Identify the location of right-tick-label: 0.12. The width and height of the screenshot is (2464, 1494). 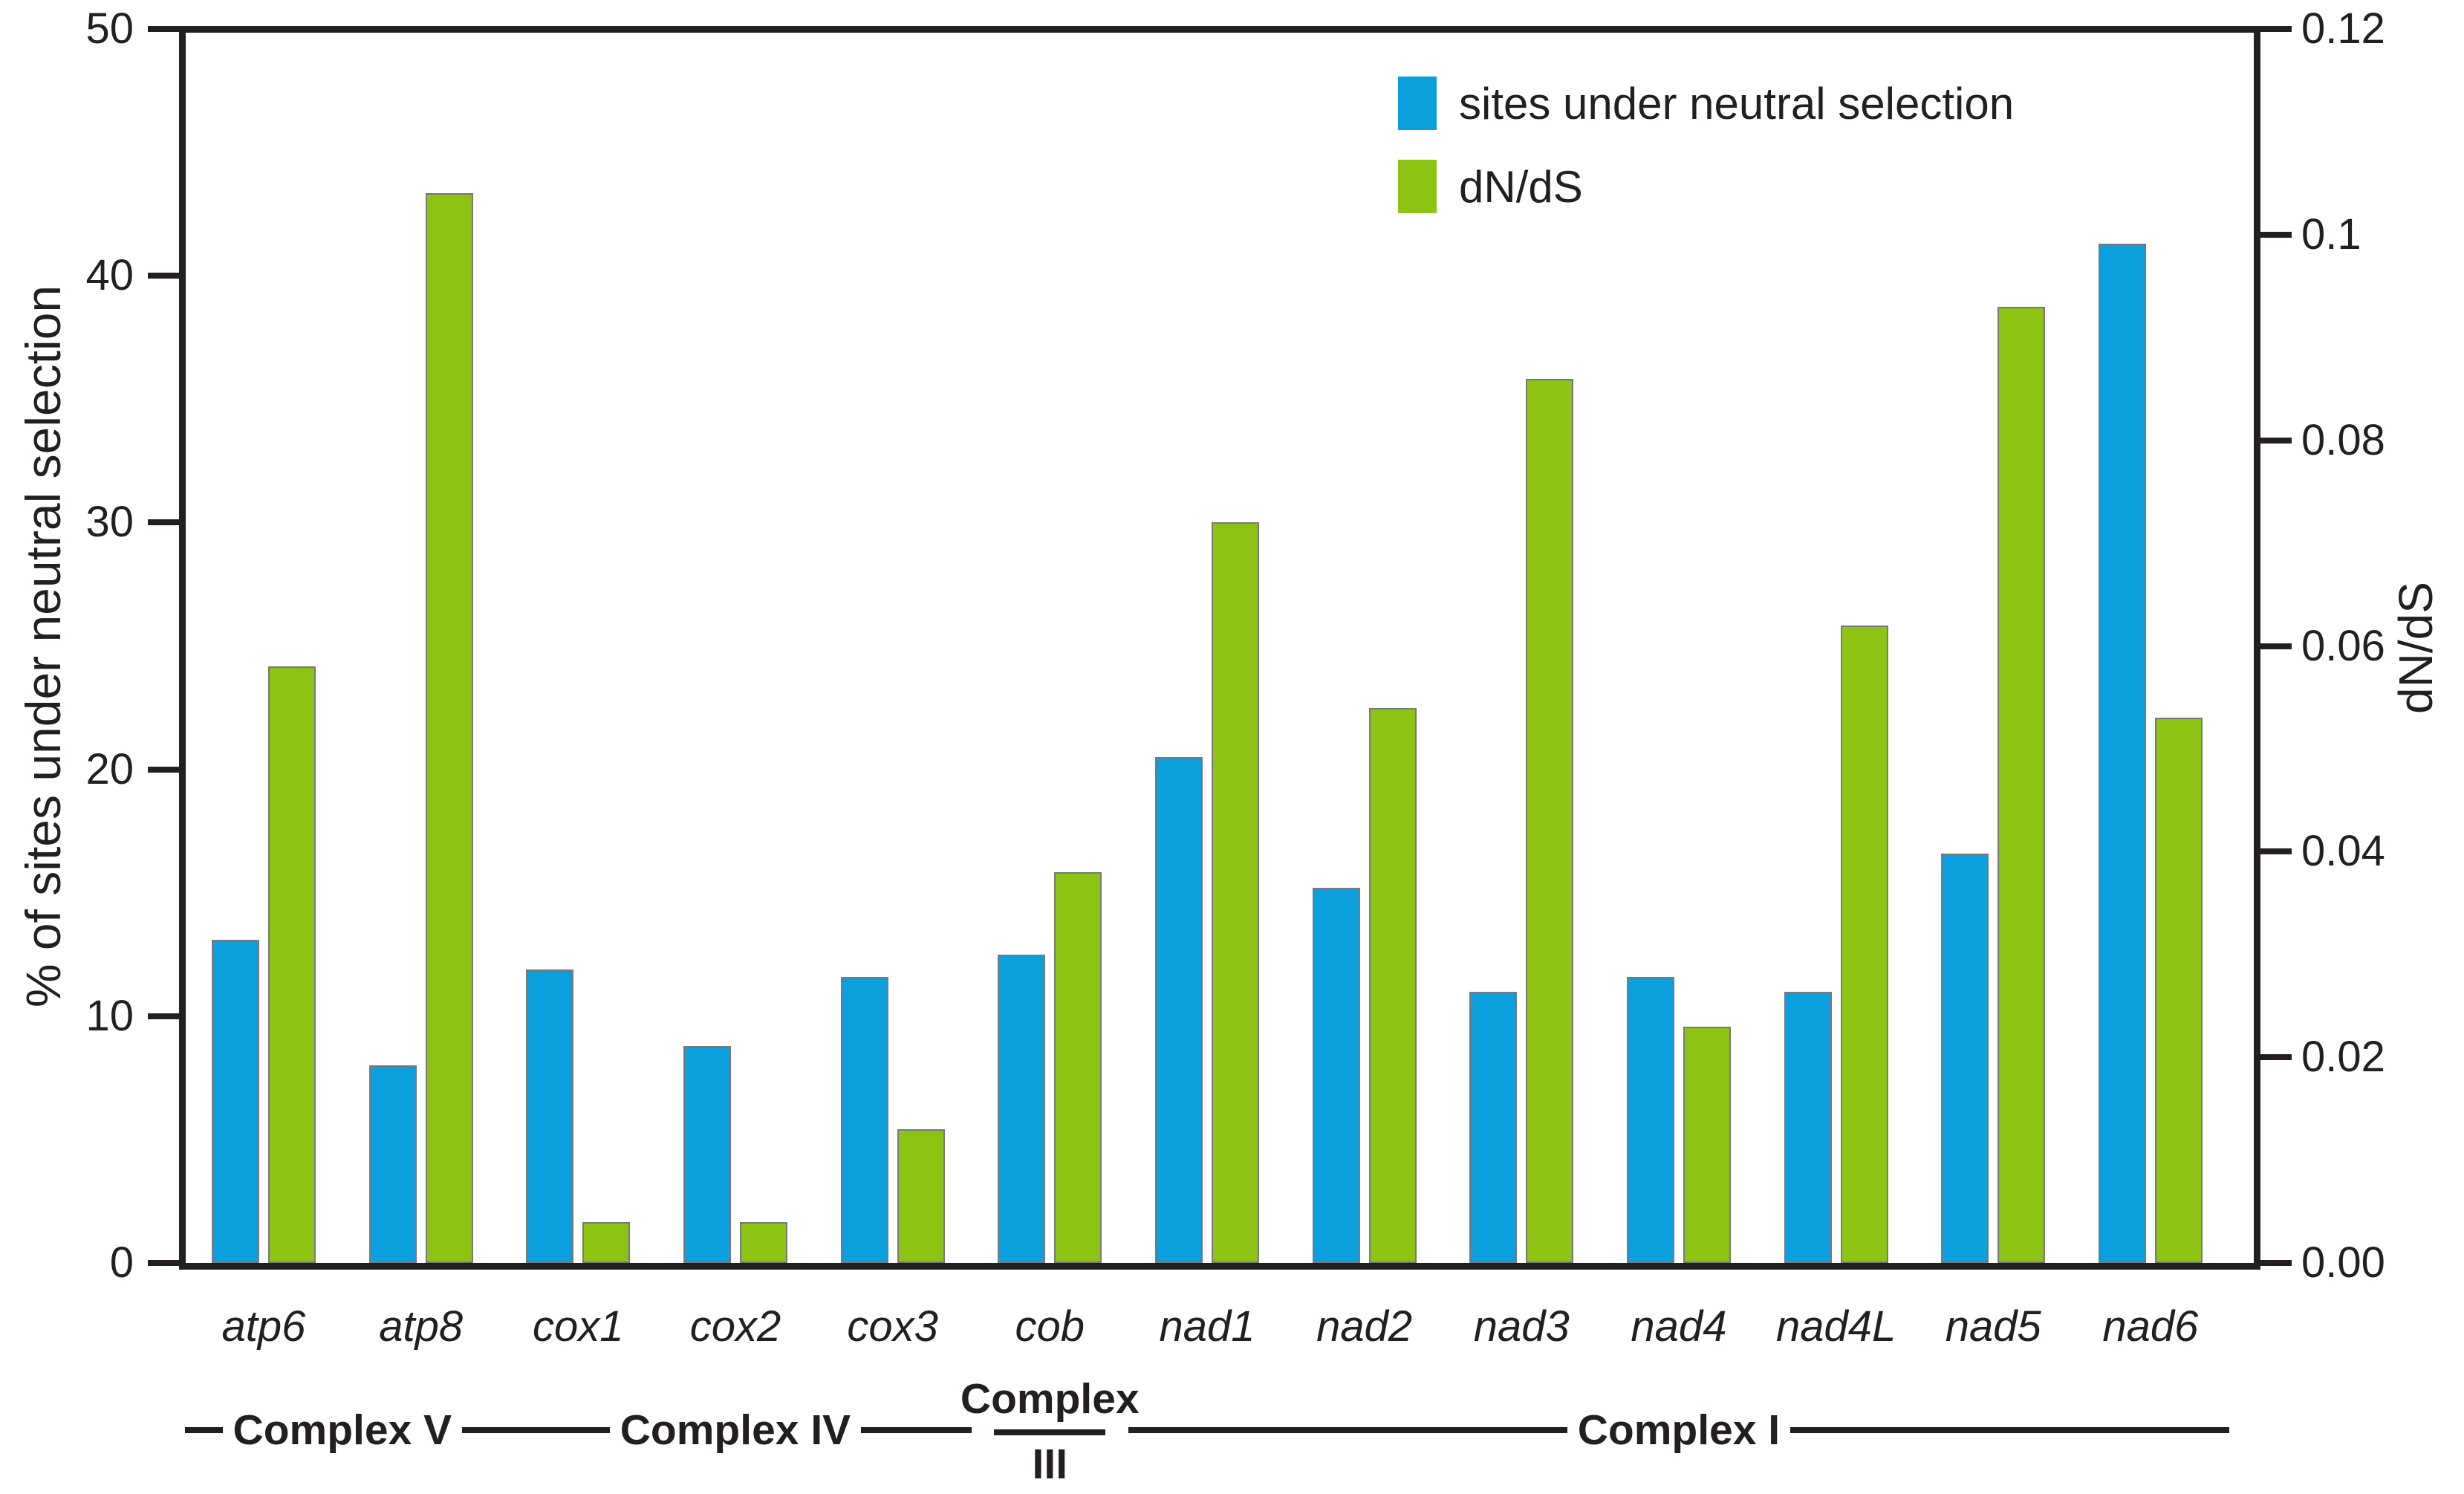
(2343, 28).